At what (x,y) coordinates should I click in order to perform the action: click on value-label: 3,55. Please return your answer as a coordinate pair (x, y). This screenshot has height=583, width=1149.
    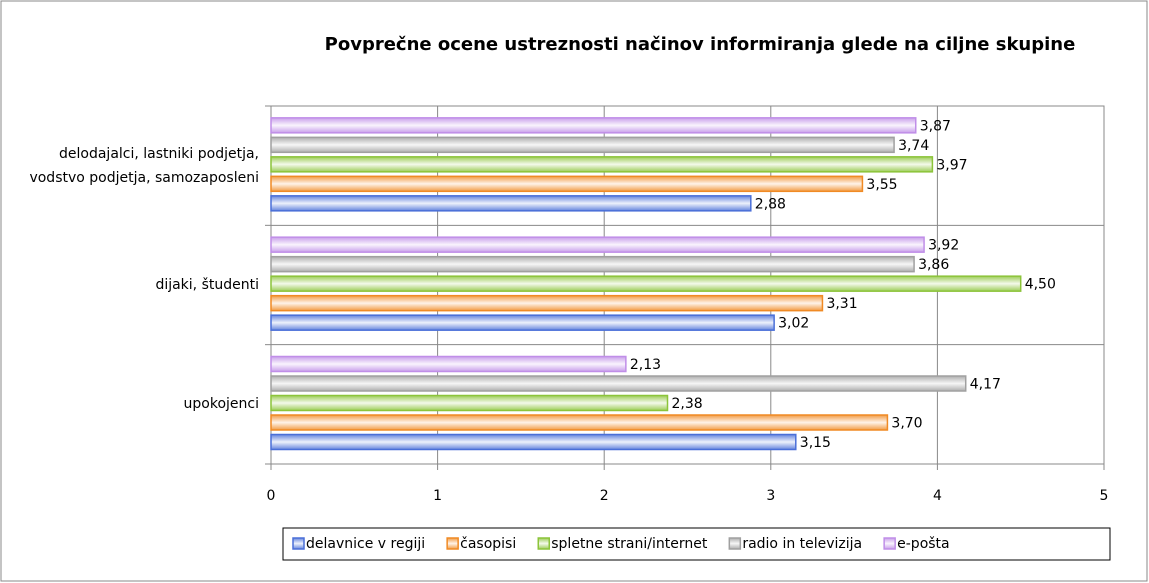
    Looking at the image, I should click on (881, 185).